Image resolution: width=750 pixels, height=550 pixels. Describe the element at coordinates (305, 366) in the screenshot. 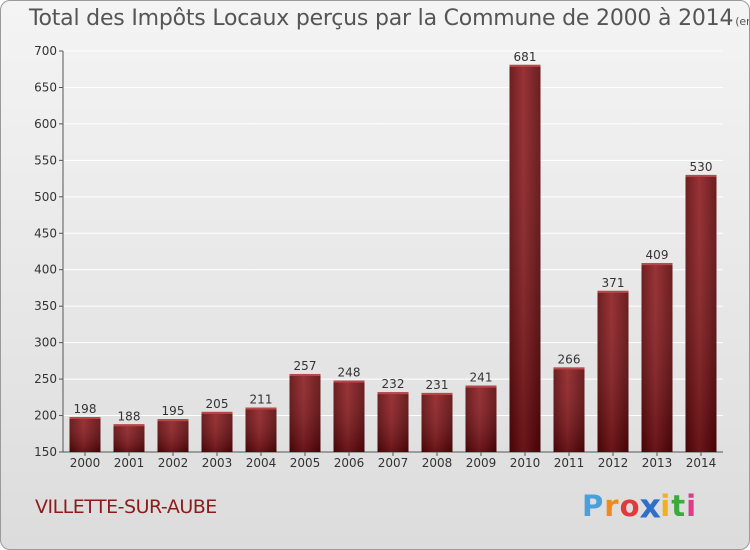

I see `data-label: 257` at that location.